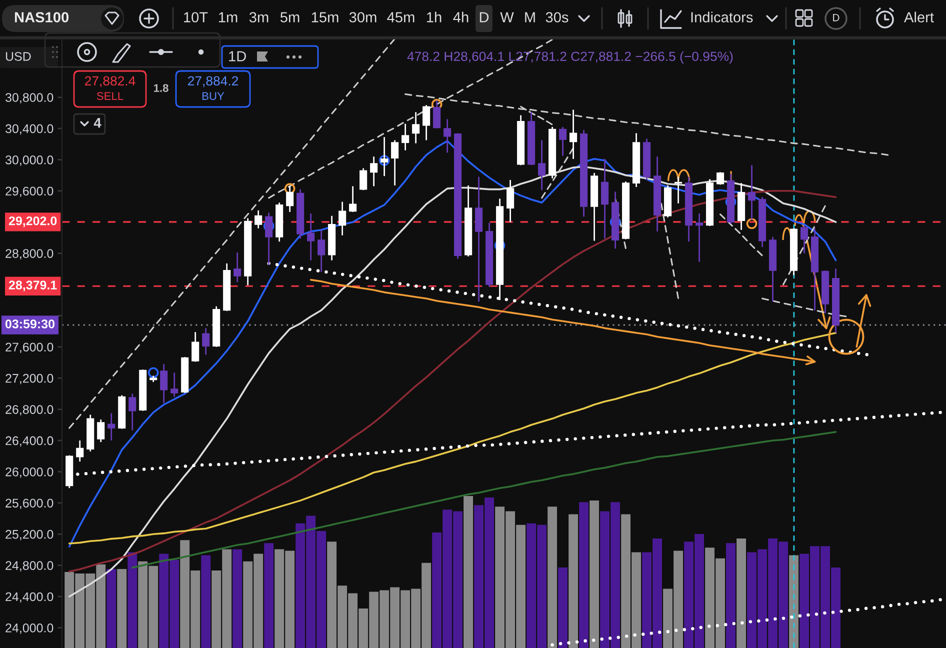 The height and width of the screenshot is (648, 946). I want to click on text: 30m, so click(362, 17).